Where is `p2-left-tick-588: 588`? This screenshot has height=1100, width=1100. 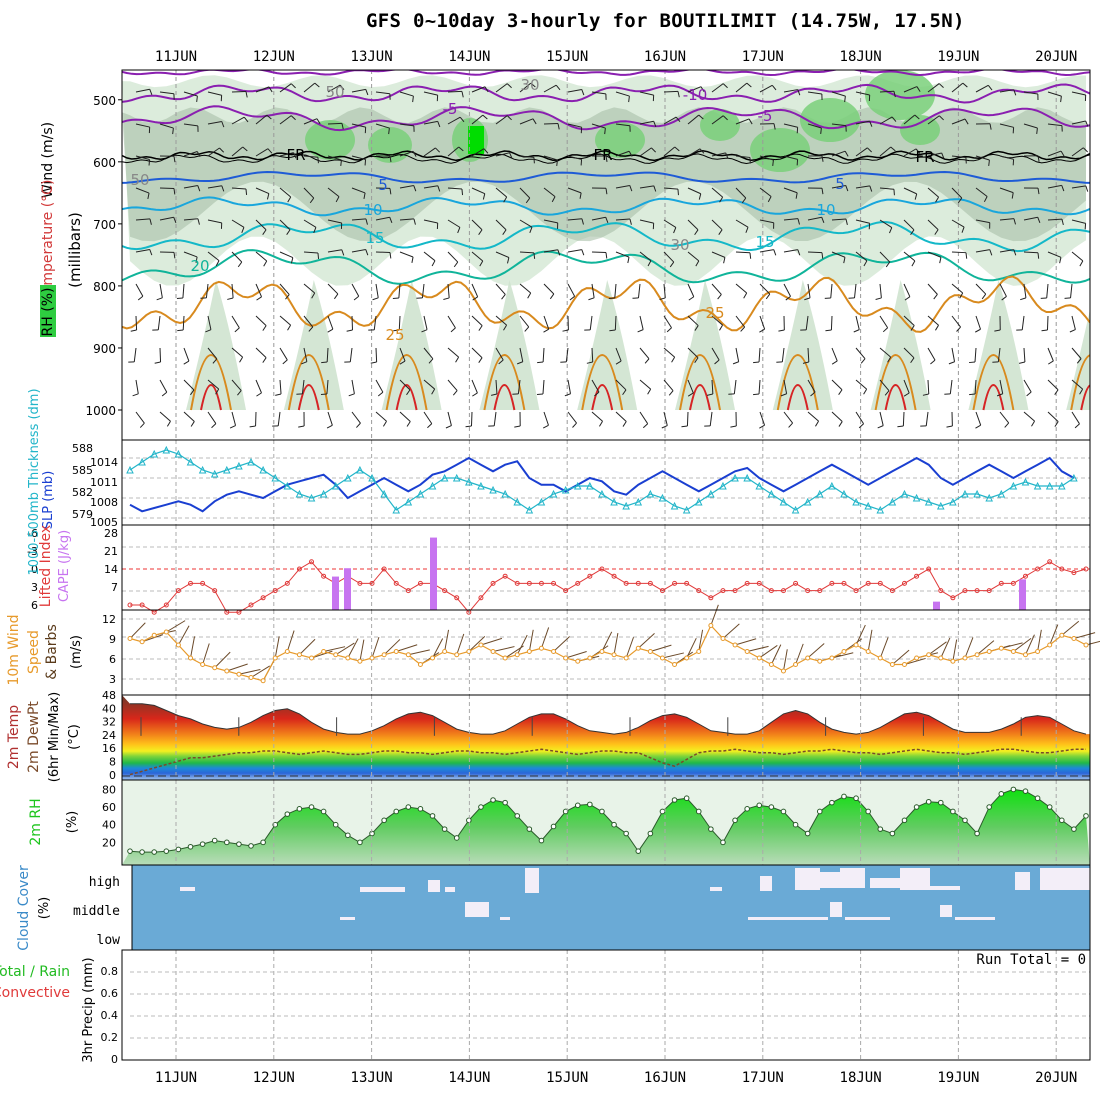 p2-left-tick-588: 588 is located at coordinates (82, 448).